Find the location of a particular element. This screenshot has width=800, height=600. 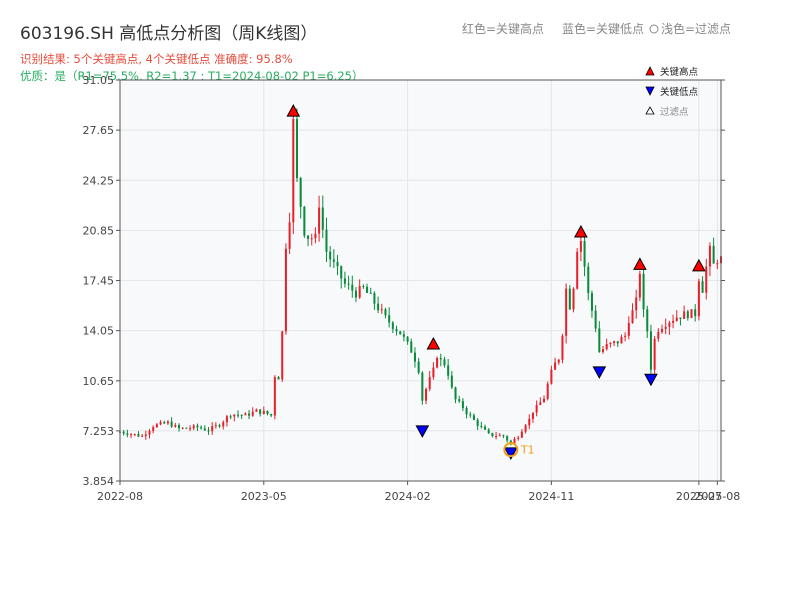

result-line: 识别结果: 5个关键高点, 4个关键低点 准确度: 95.8% is located at coordinates (156, 59).